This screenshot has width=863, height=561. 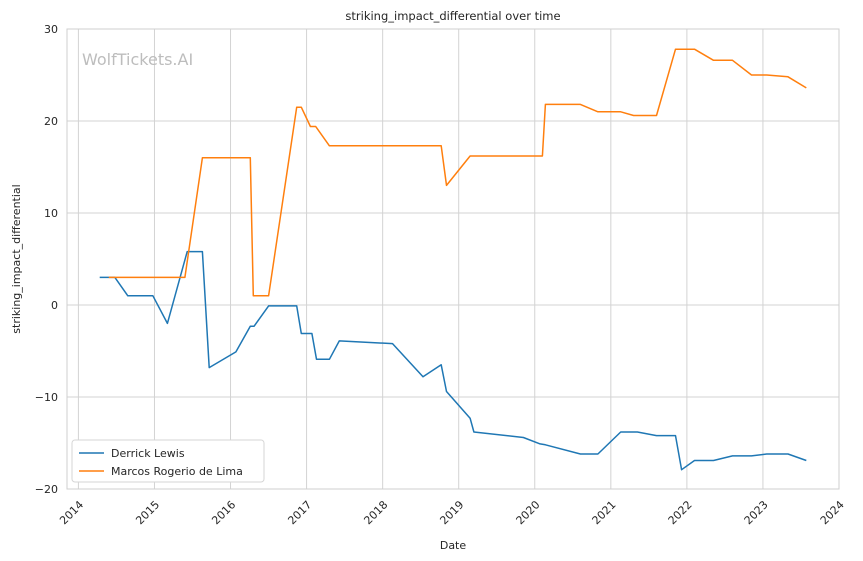 What do you see at coordinates (177, 471) in the screenshot?
I see `legend-label-marcos-rogerio-de-lima: Marcos Rogerio de Lima` at bounding box center [177, 471].